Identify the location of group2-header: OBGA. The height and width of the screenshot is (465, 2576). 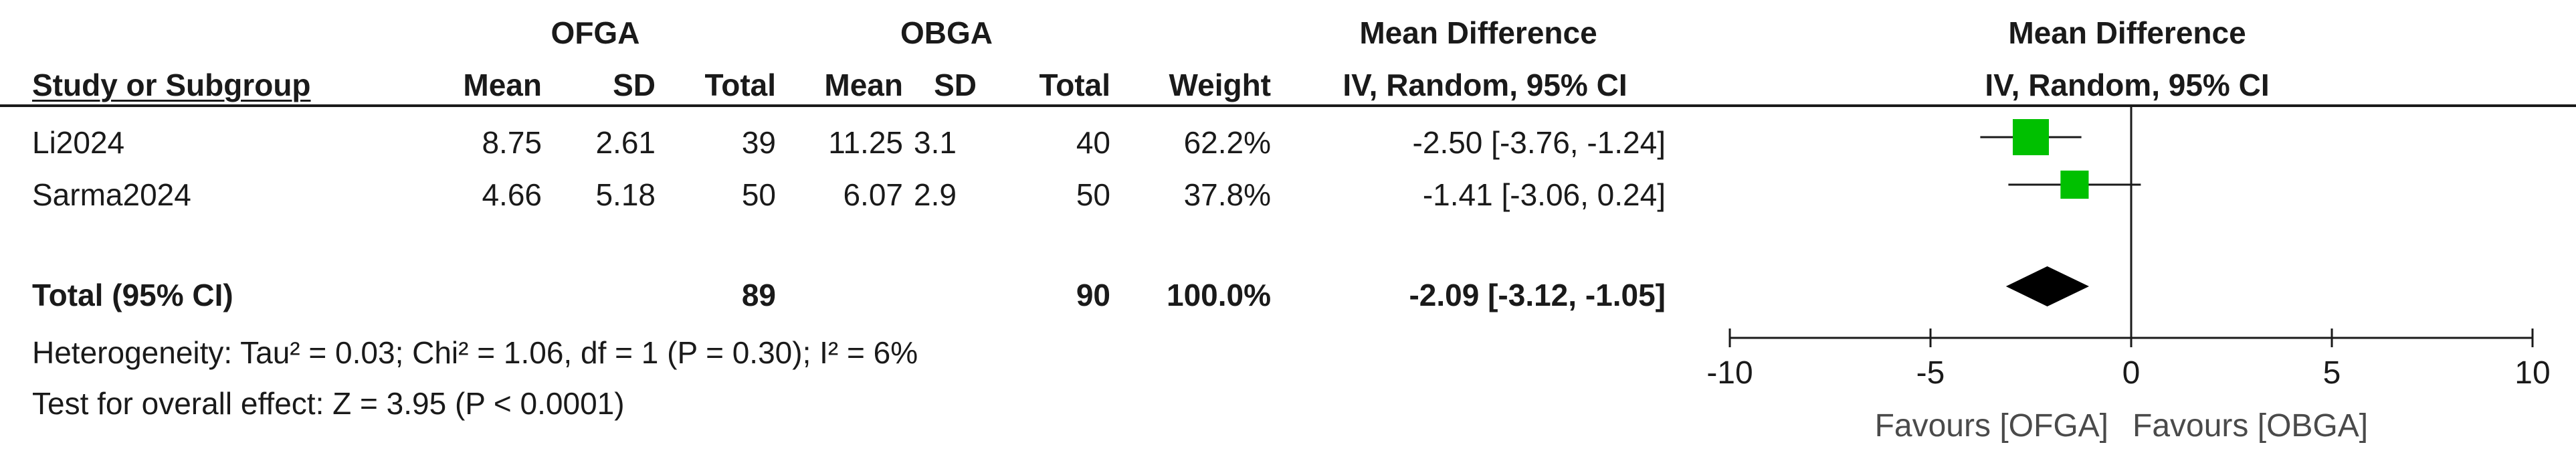
(946, 32).